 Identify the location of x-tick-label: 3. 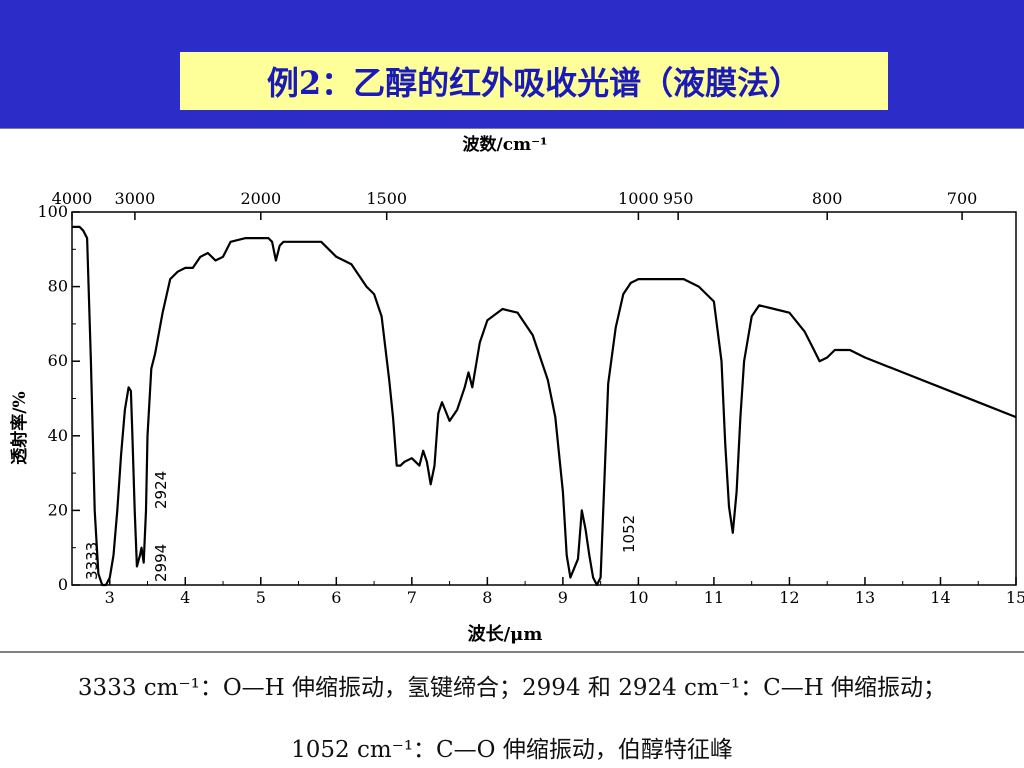
(110, 597).